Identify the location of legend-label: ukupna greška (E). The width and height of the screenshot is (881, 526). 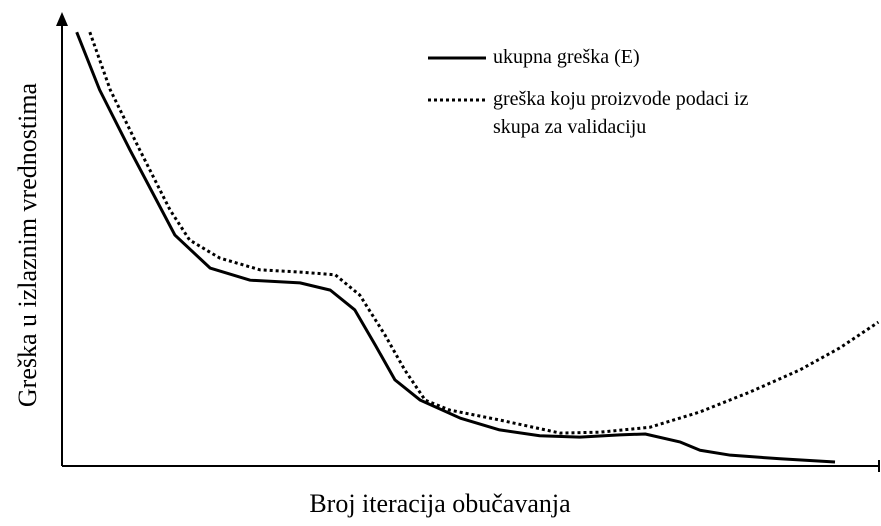
(566, 57).